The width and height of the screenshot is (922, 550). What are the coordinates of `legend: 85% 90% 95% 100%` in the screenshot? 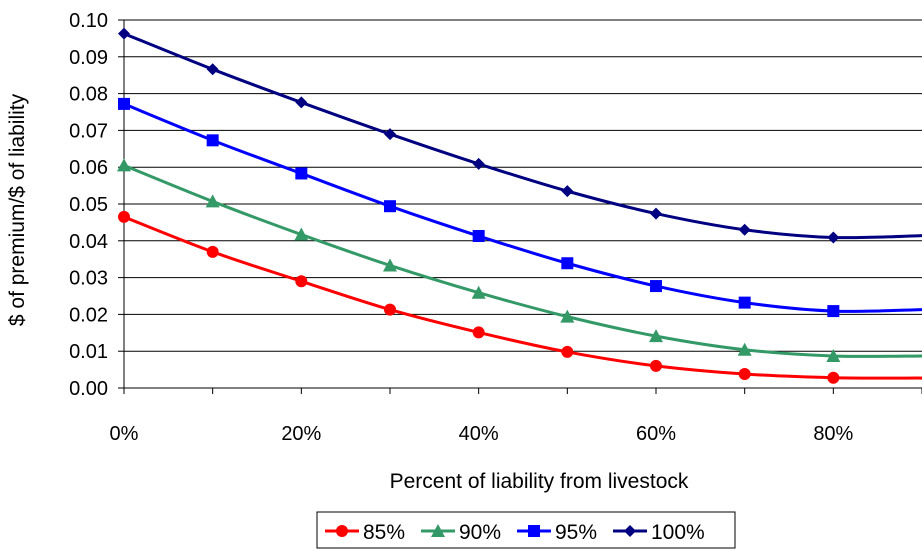 It's located at (526, 530).